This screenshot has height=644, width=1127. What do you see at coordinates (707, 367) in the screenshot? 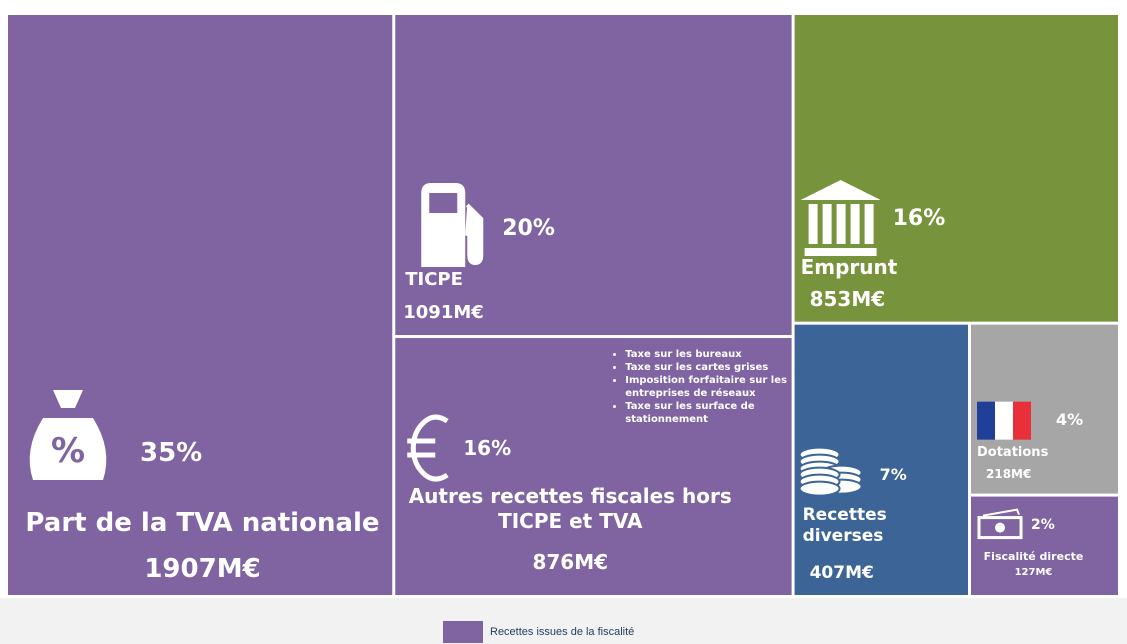
I see `note: Taxe sur les cartes grises` at bounding box center [707, 367].